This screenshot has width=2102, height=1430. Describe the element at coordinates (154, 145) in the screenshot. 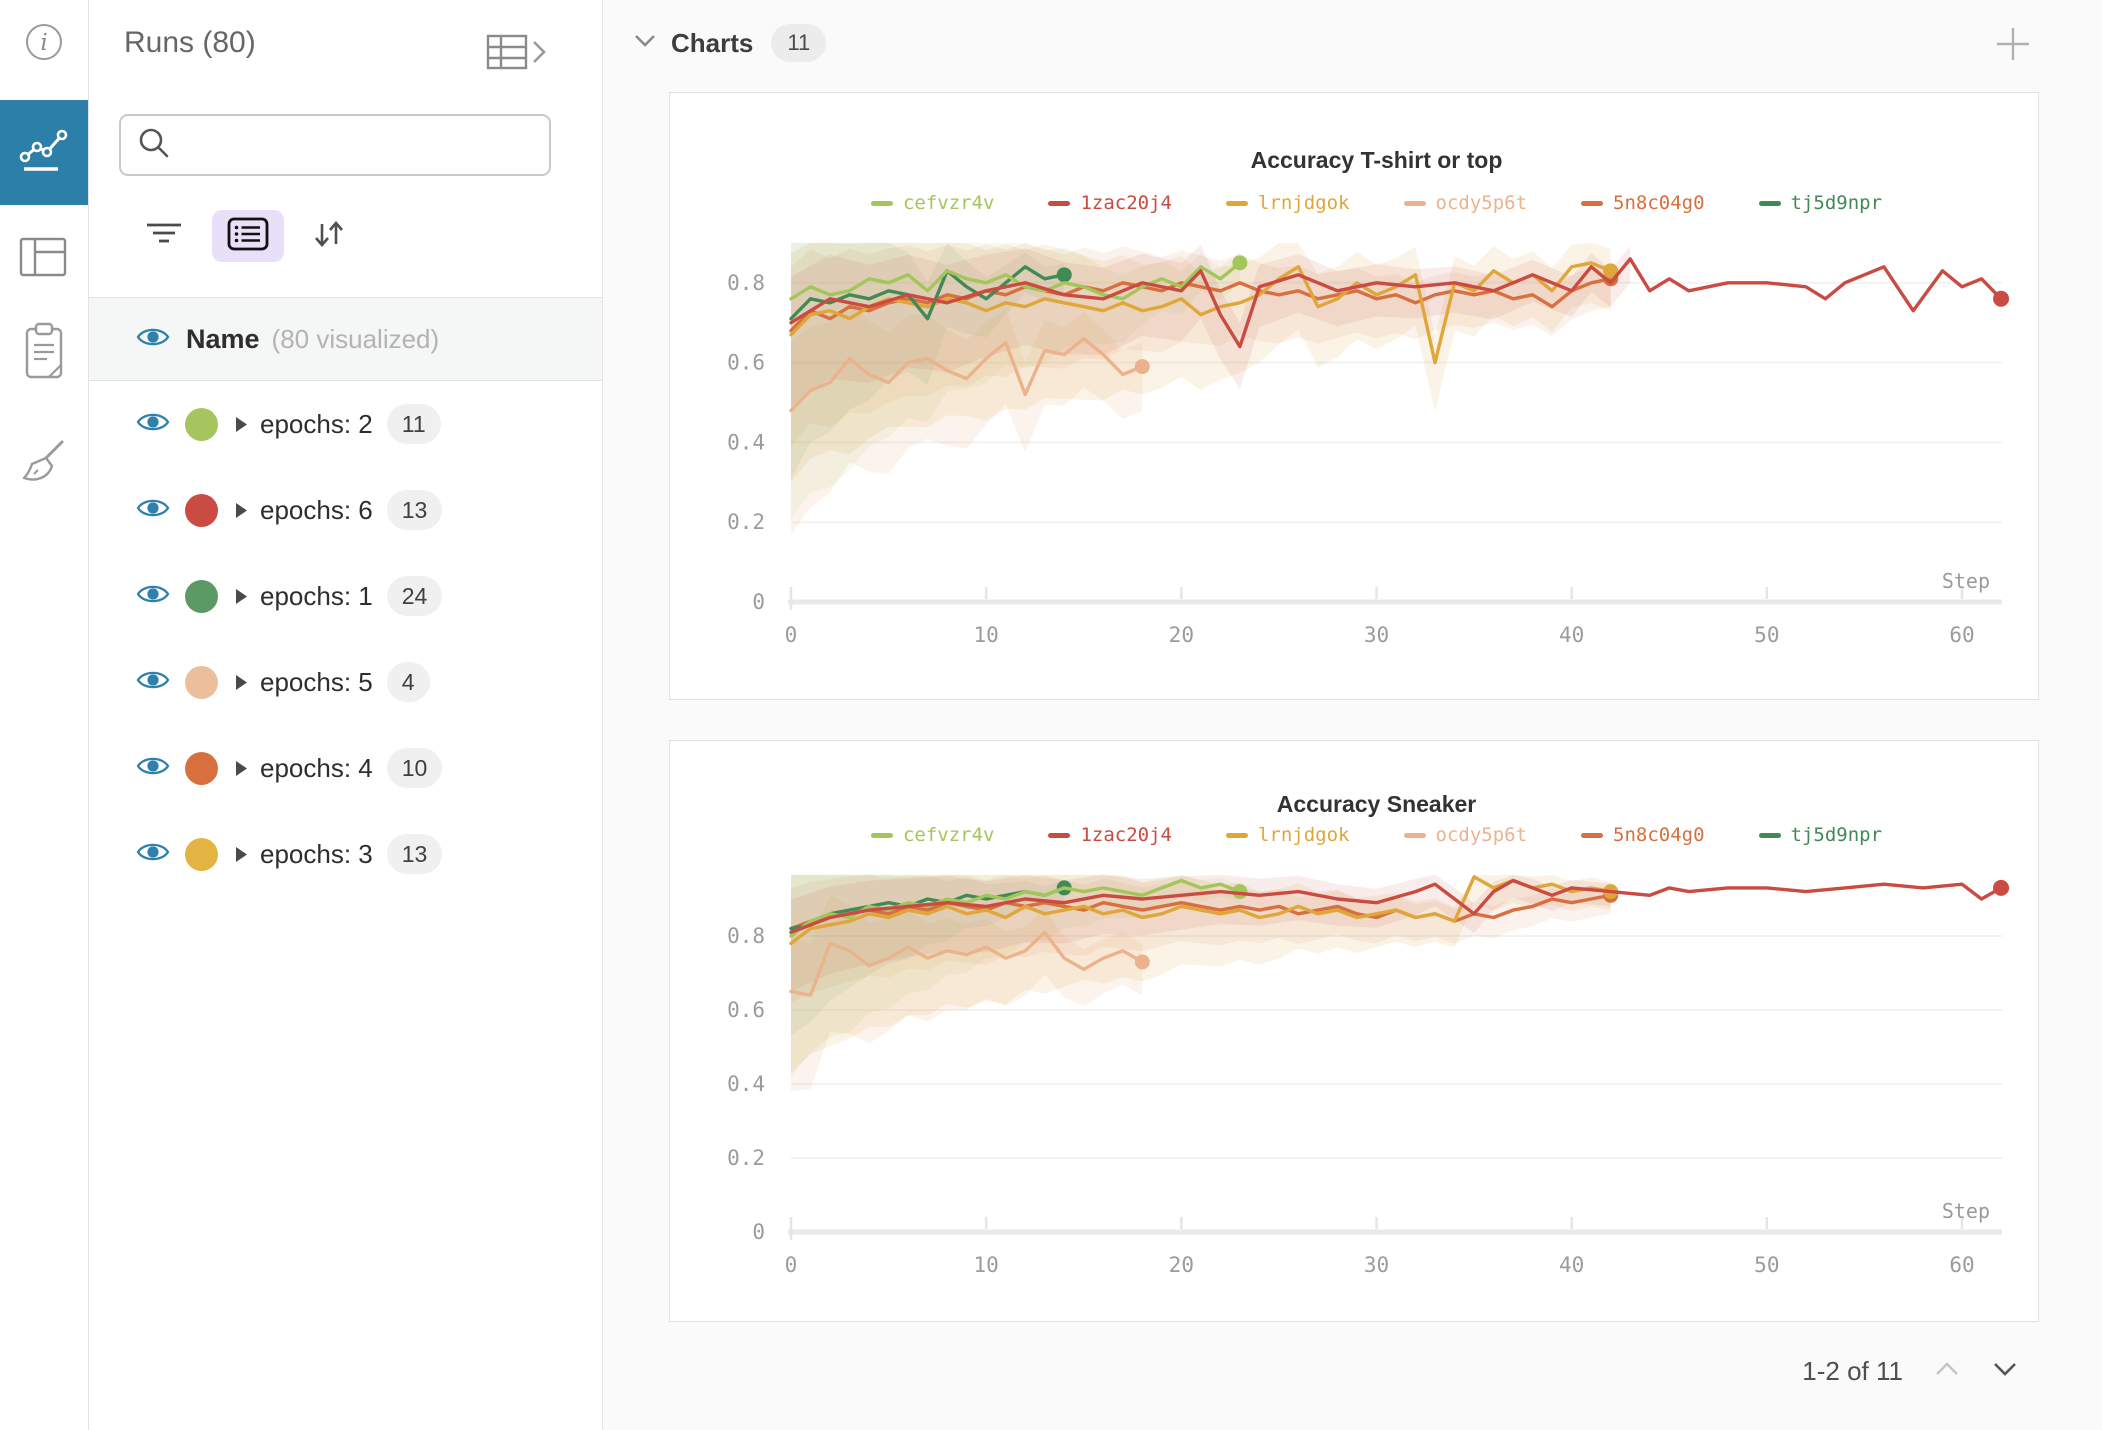

I see `search-icon` at that location.